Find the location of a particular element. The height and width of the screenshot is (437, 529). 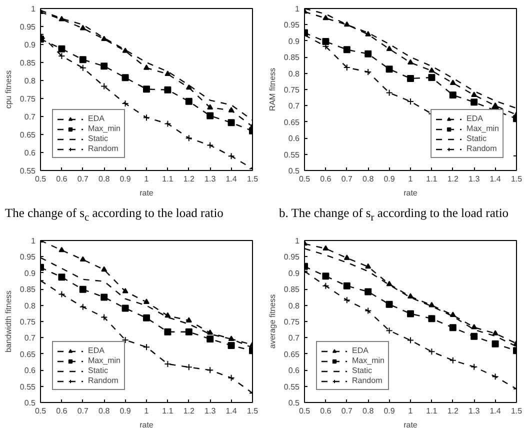

y-axis-title: bandwidth fitness is located at coordinates (8, 321).